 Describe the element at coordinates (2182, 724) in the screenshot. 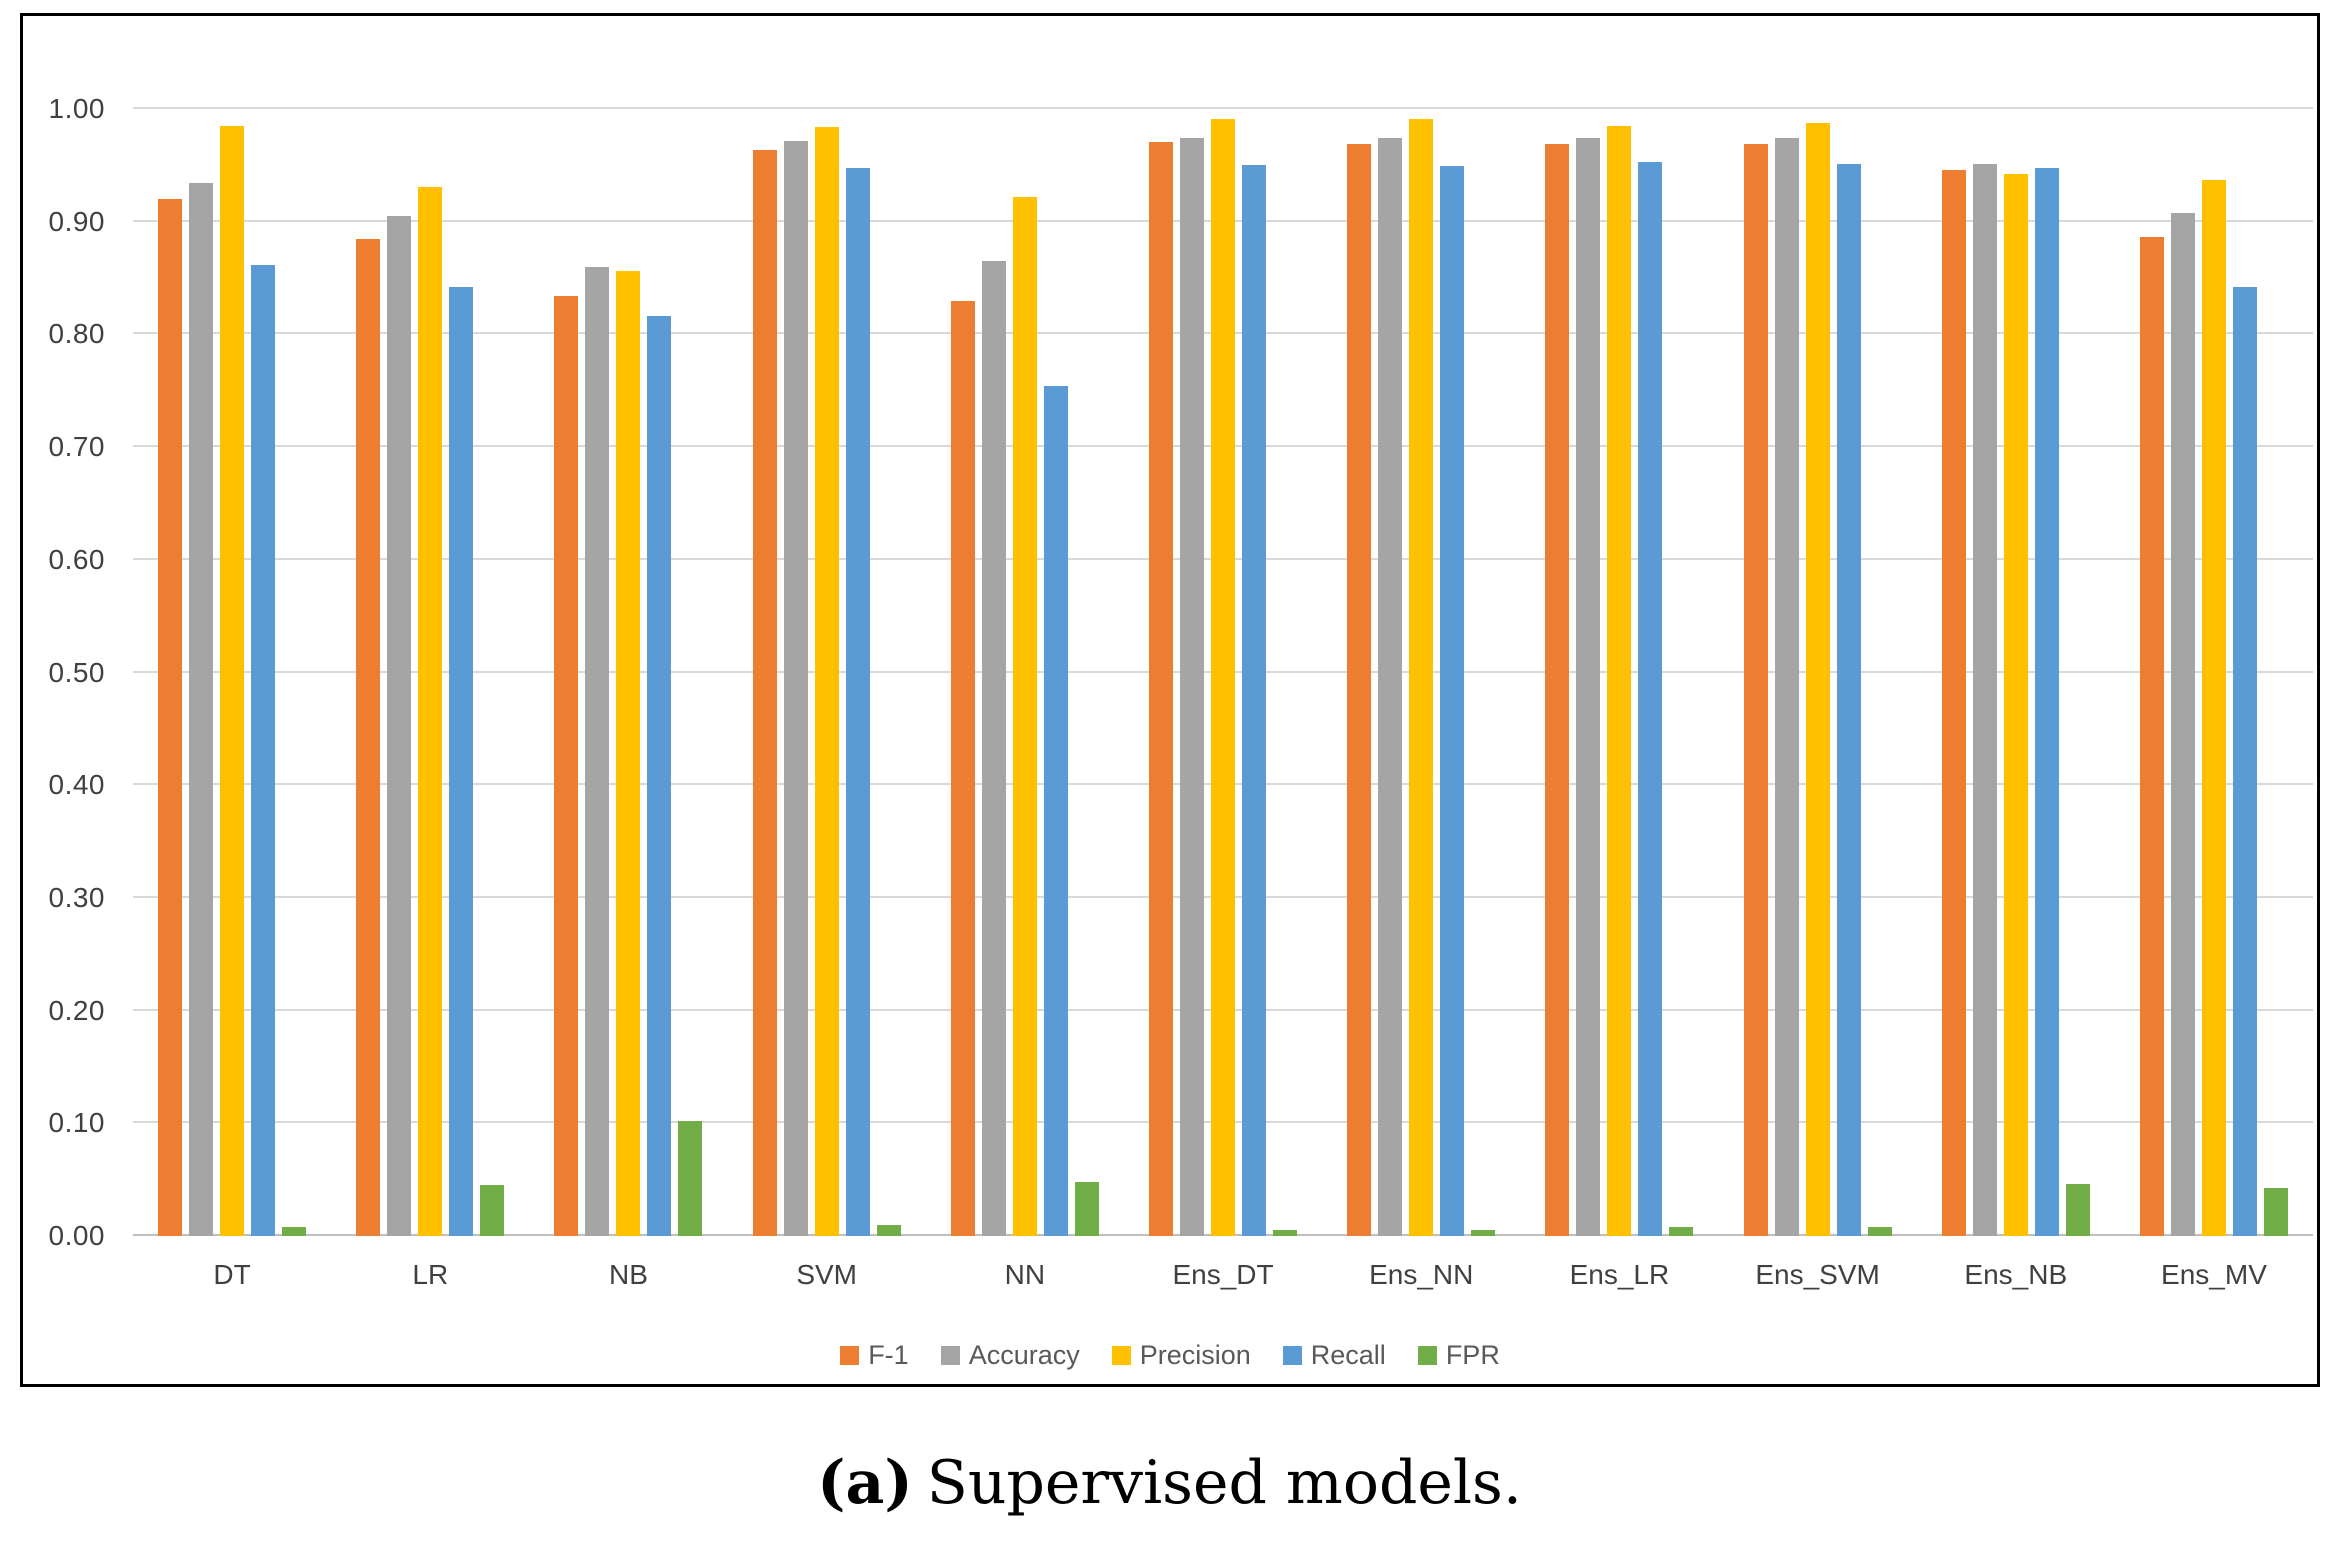

I see `bar-Ens_MV-Accuracy` at that location.